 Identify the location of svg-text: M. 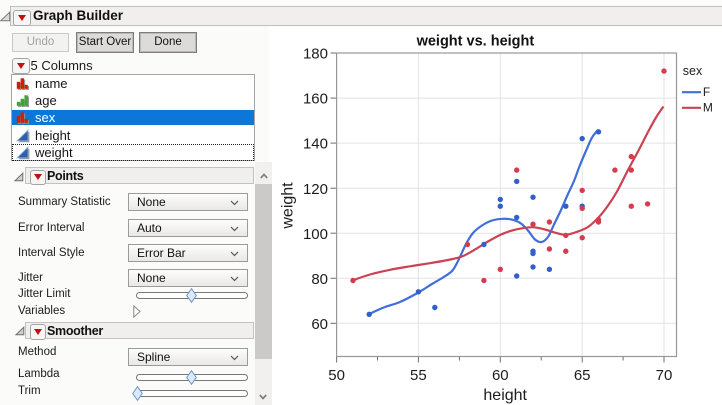
(708, 107).